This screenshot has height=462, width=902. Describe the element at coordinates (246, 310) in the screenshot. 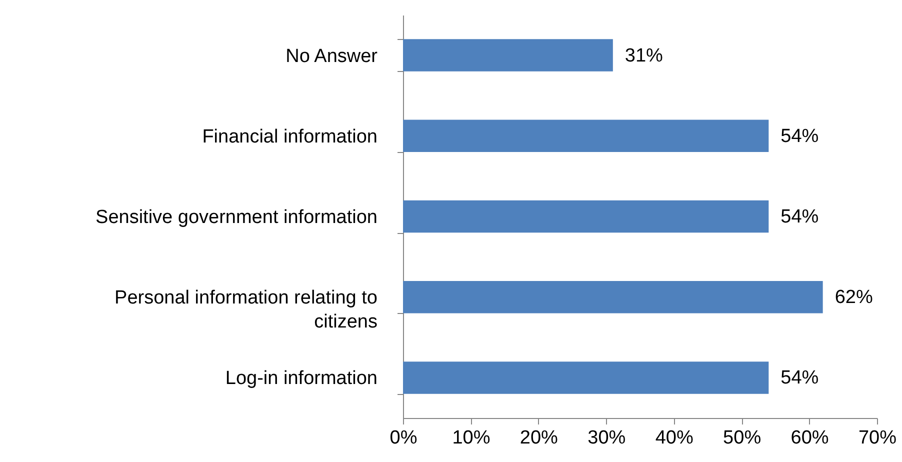

I see `y-tick-label: Personal information relating to citizens` at that location.